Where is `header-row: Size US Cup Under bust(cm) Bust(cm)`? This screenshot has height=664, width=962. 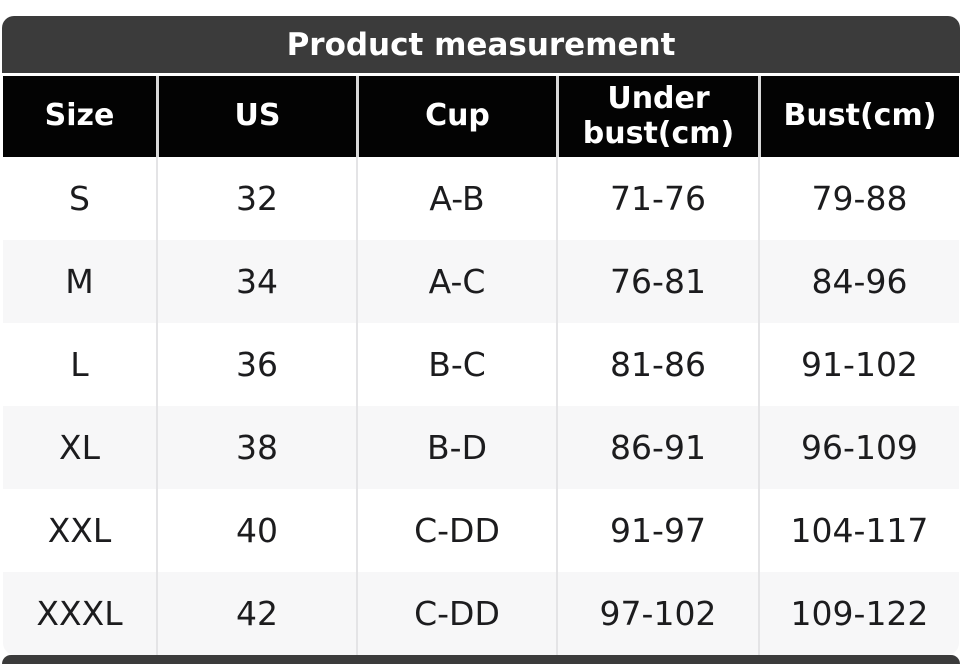 header-row: Size US Cup Under bust(cm) Bust(cm) is located at coordinates (481, 116).